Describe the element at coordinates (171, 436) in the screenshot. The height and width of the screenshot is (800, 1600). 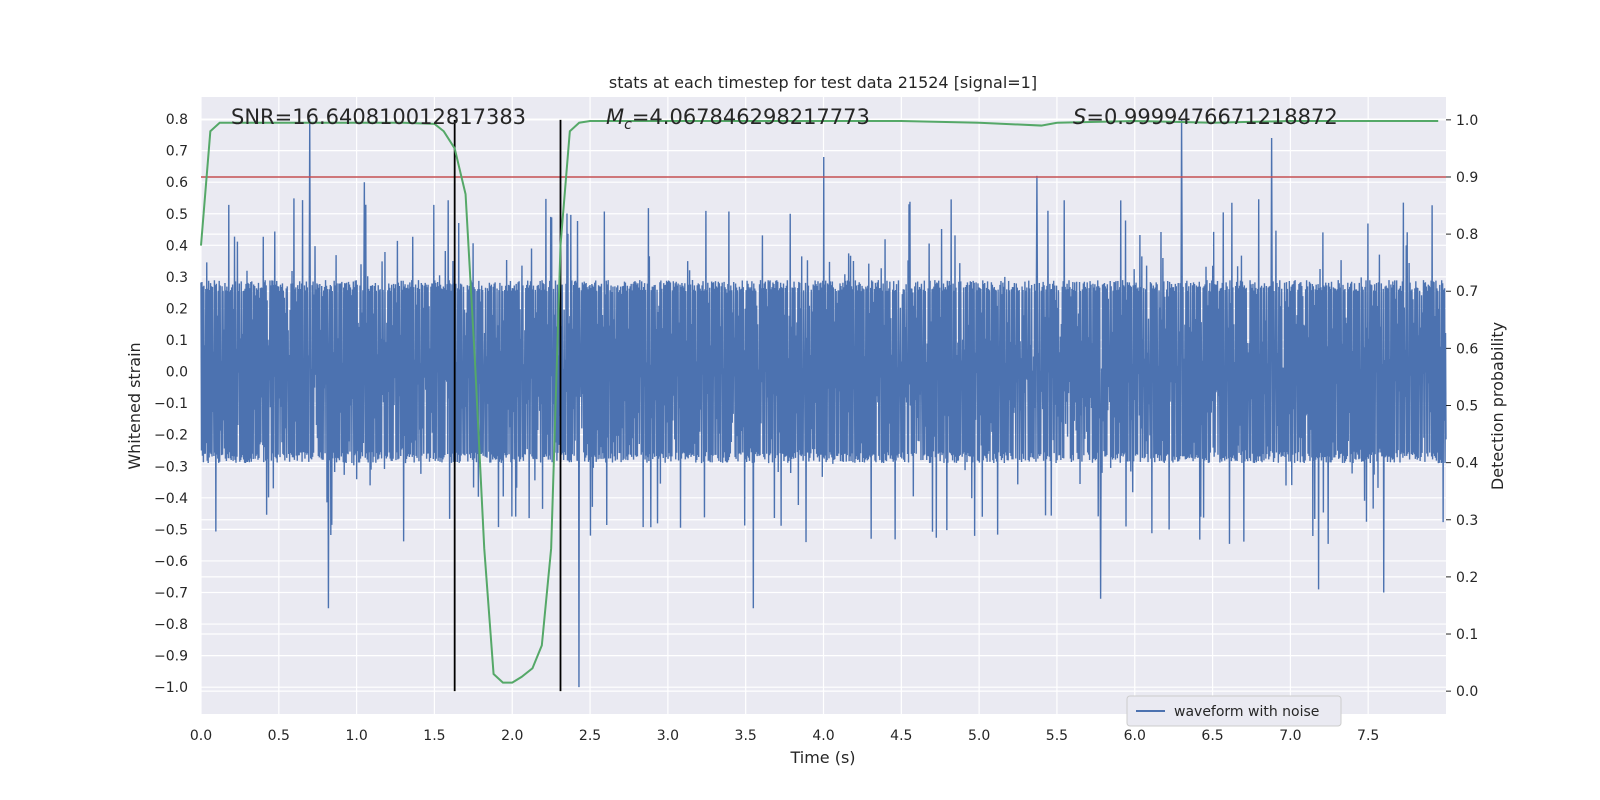
I see `y-tick-label-10: −0.2` at that location.